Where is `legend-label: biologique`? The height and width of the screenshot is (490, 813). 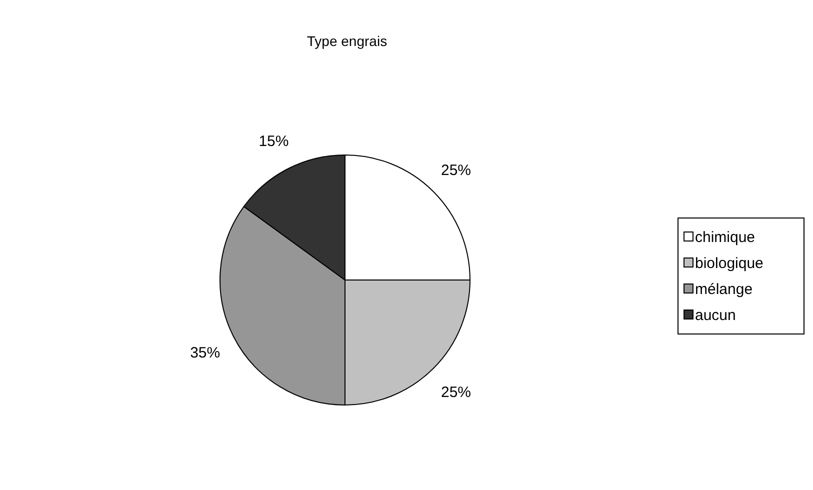 legend-label: biologique is located at coordinates (729, 263).